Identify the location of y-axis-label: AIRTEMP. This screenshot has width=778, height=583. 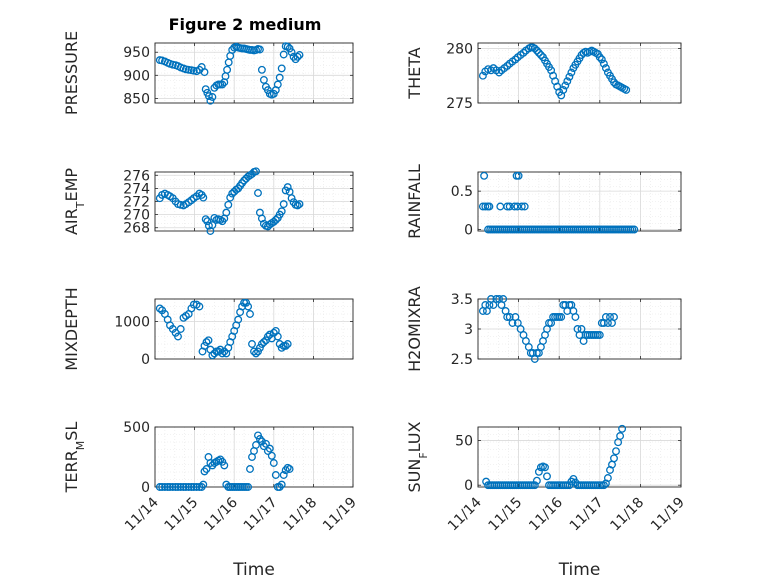
(74, 201).